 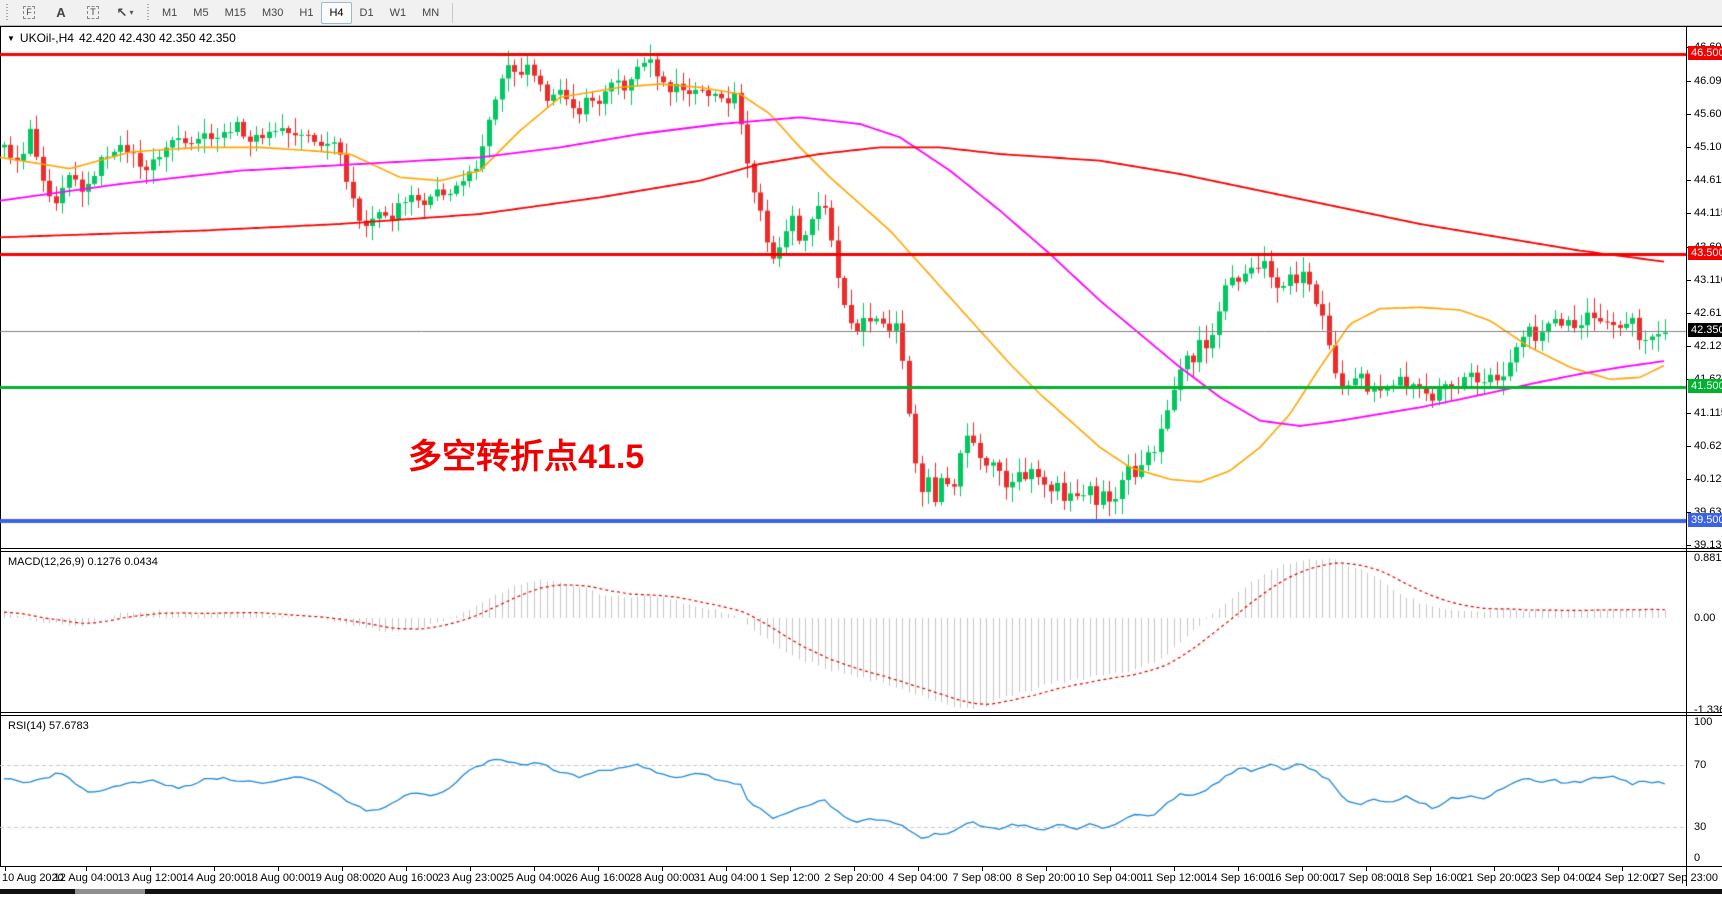 I want to click on fibonacci-tool-icon: F, so click(x=29, y=12).